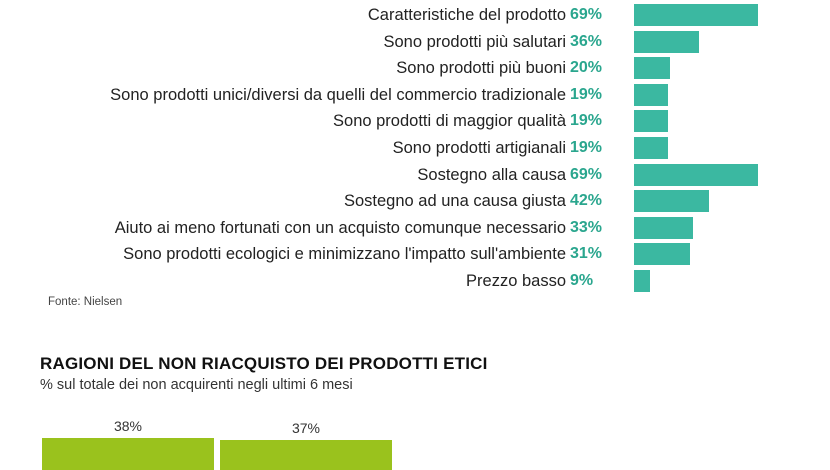 The width and height of the screenshot is (830, 470). I want to click on bar-label: Sono prodotti più buoni, so click(481, 68).